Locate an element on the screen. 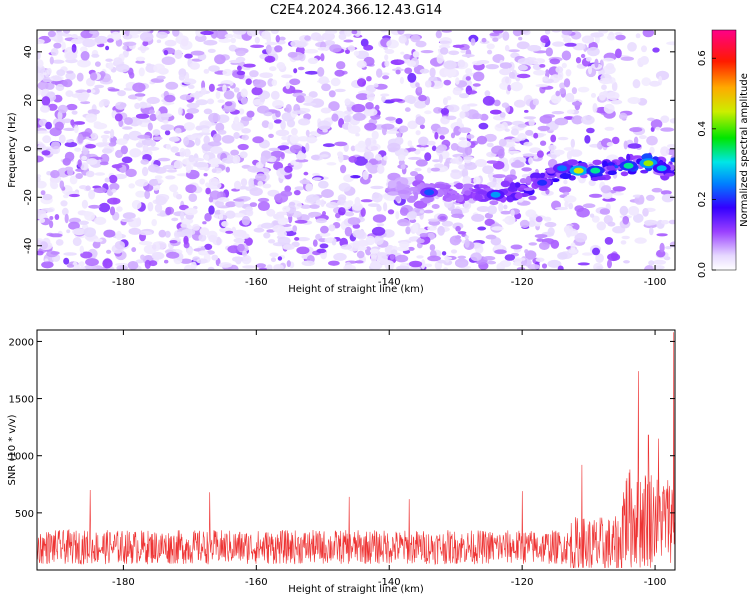  y-tick-label: -40 is located at coordinates (28, 246).